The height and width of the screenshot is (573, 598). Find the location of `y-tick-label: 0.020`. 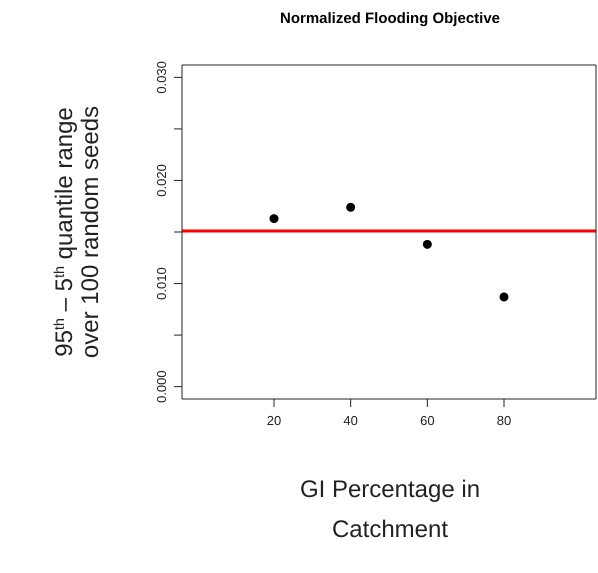

y-tick-label: 0.020 is located at coordinates (161, 180).